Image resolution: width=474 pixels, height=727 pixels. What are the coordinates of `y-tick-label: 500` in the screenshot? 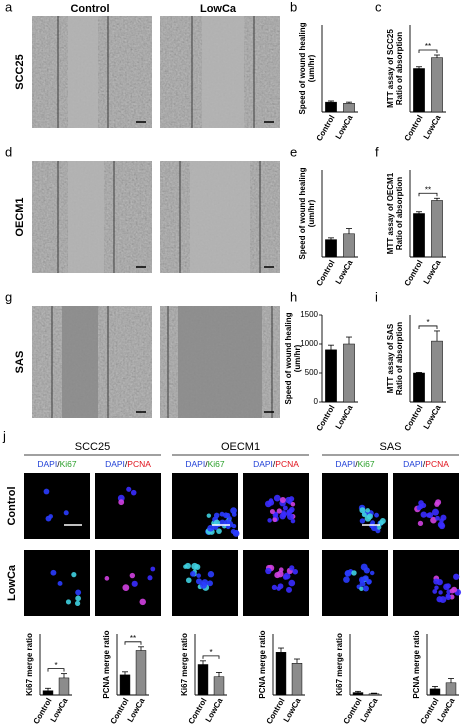 It's located at (312, 372).